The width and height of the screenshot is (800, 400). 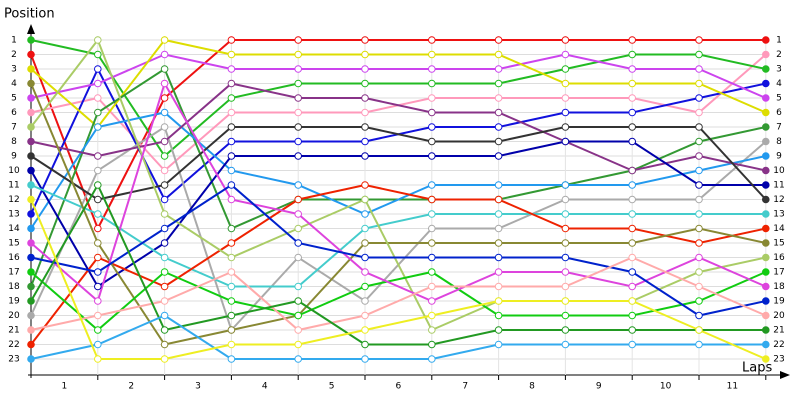 I want to click on x-axis-arrow, so click(x=785, y=375).